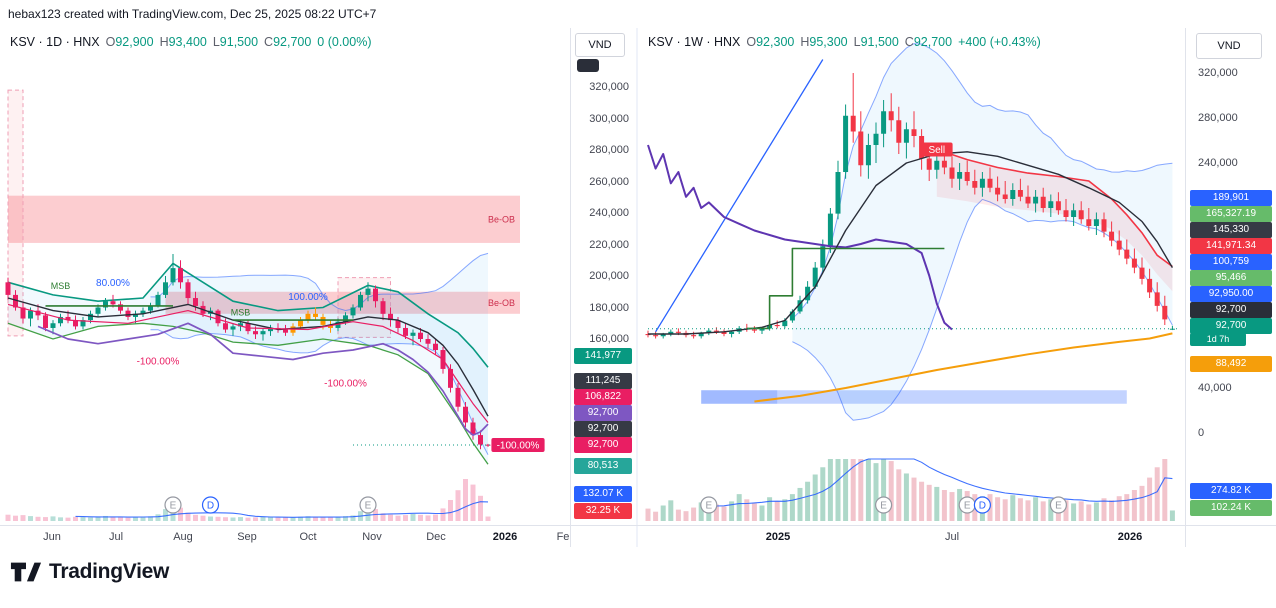  What do you see at coordinates (739, 397) in the screenshot?
I see `zone` at bounding box center [739, 397].